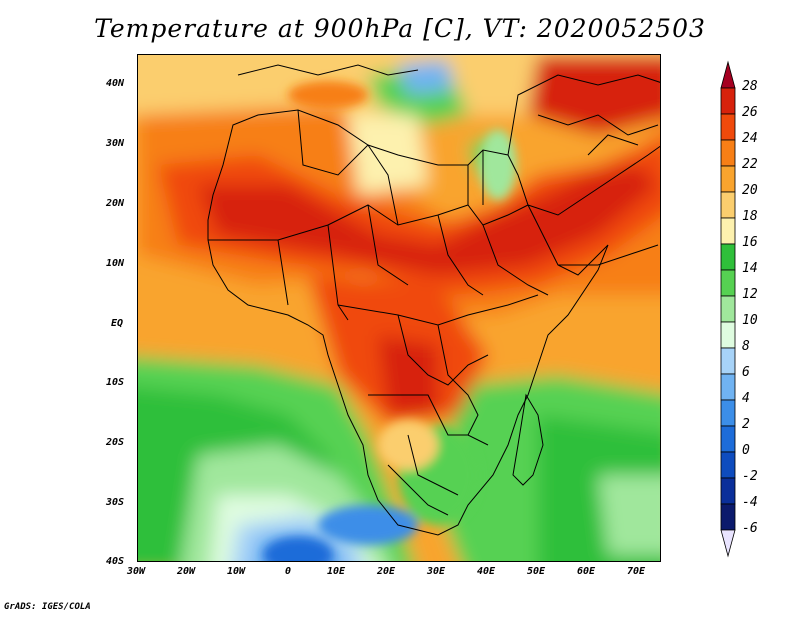 This screenshot has width=800, height=618. Describe the element at coordinates (746, 450) in the screenshot. I see `colorbar-label: 0` at that location.